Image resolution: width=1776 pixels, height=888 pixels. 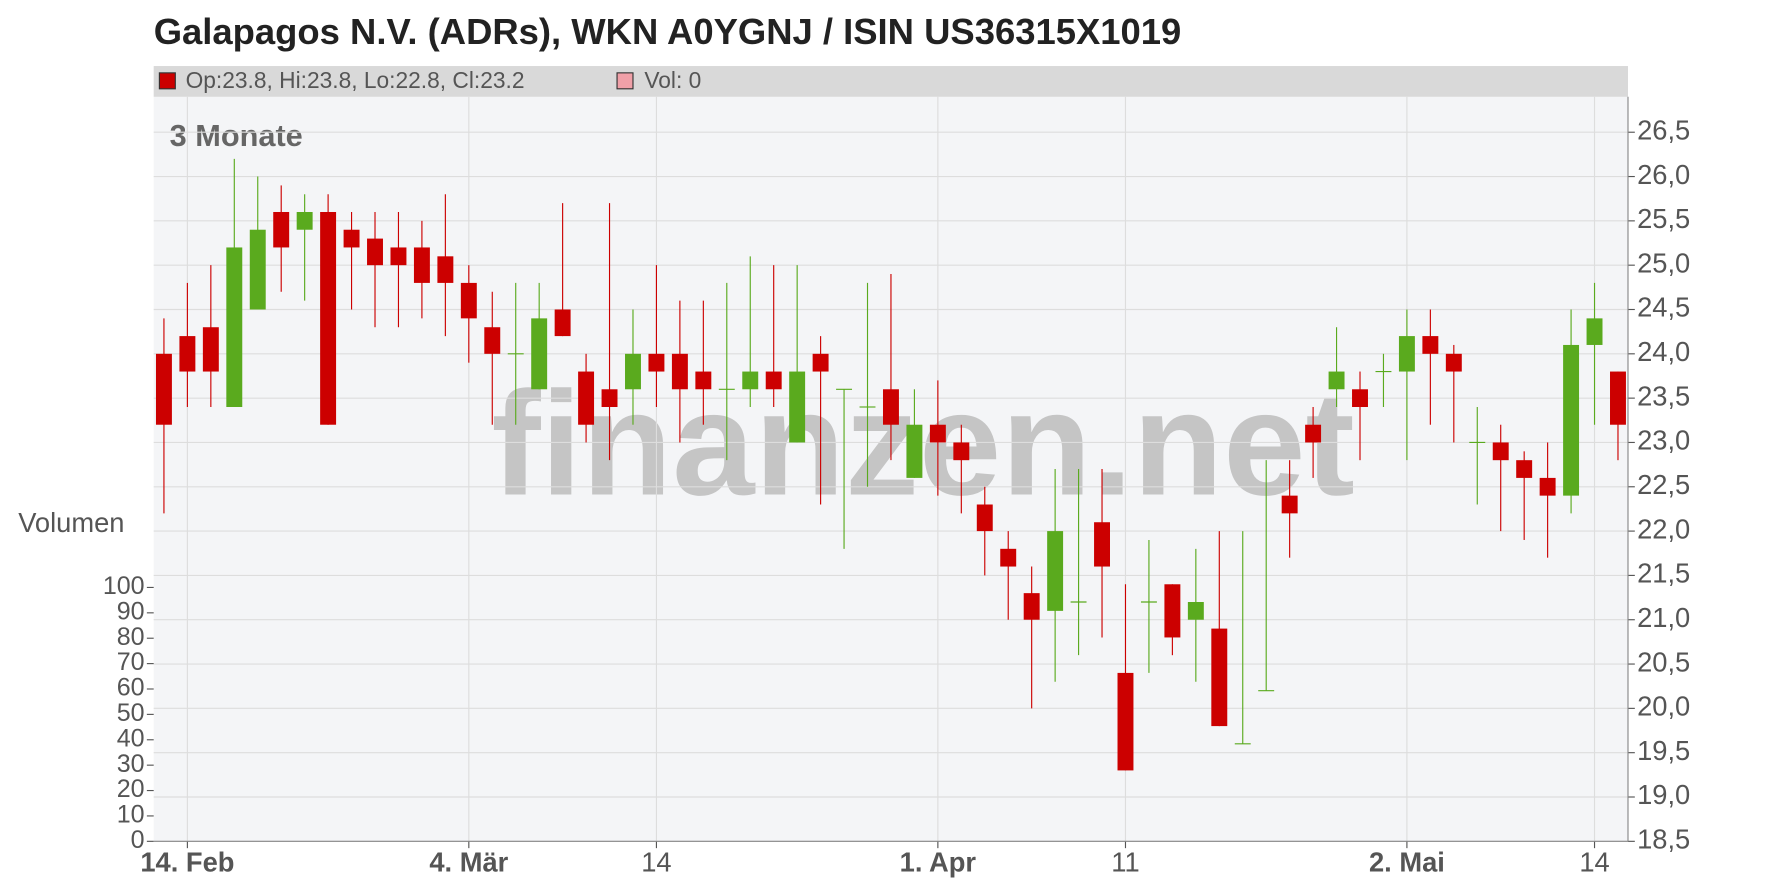 What do you see at coordinates (672, 80) in the screenshot?
I see `legend-text: Vol: 0` at bounding box center [672, 80].